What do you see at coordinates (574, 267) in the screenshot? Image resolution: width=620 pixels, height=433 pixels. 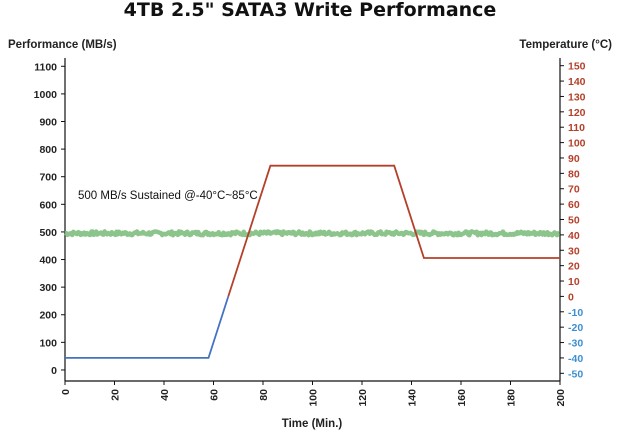 I see `y-right-tick-label: 20` at bounding box center [574, 267].